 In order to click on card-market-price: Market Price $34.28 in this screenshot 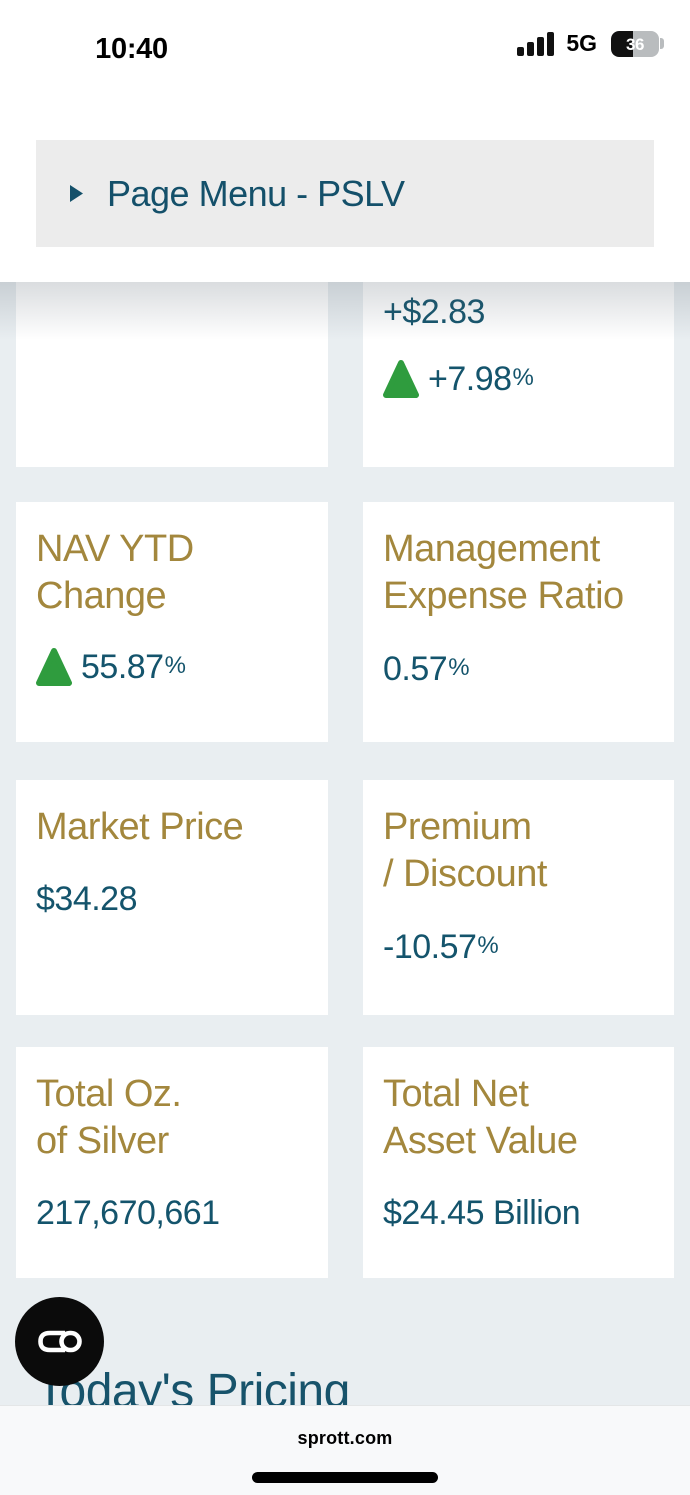, I will do `click(172, 897)`.